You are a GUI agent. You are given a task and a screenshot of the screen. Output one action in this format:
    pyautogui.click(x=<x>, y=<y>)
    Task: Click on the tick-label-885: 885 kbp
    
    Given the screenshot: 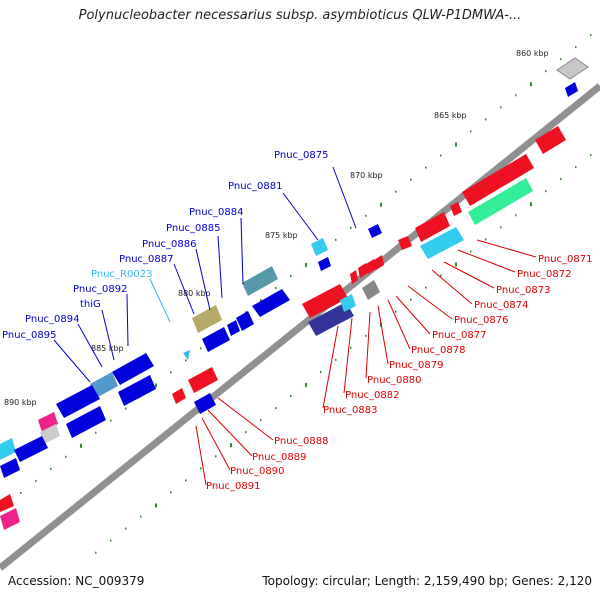 What is the action you would take?
    pyautogui.click(x=107, y=348)
    